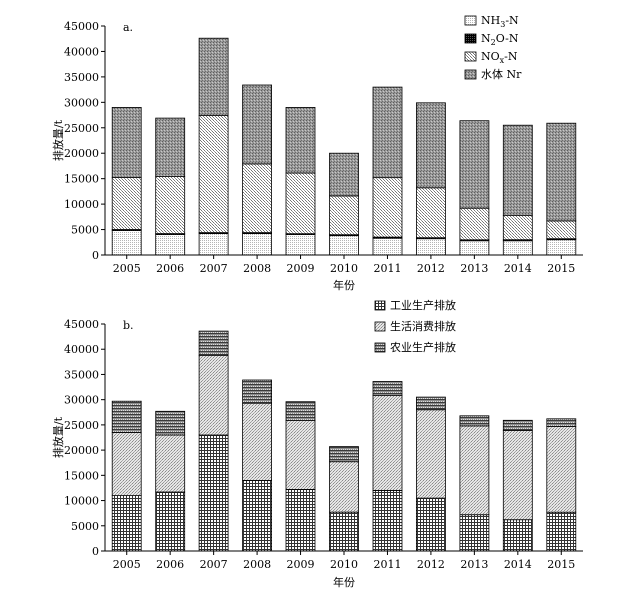 This screenshot has height=598, width=638. Describe the element at coordinates (170, 521) in the screenshot. I see `bar-industry-2006` at that location.